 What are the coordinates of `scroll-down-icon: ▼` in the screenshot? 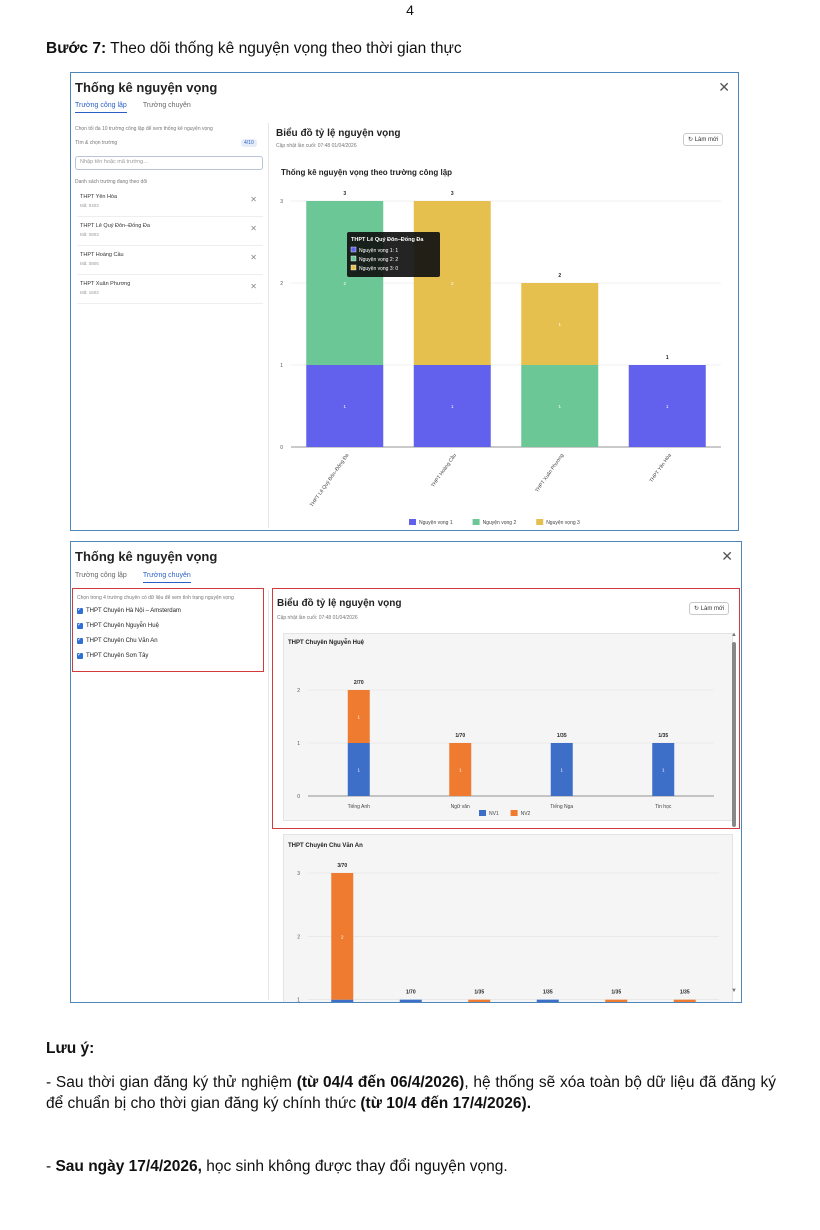 It's located at (734, 991).